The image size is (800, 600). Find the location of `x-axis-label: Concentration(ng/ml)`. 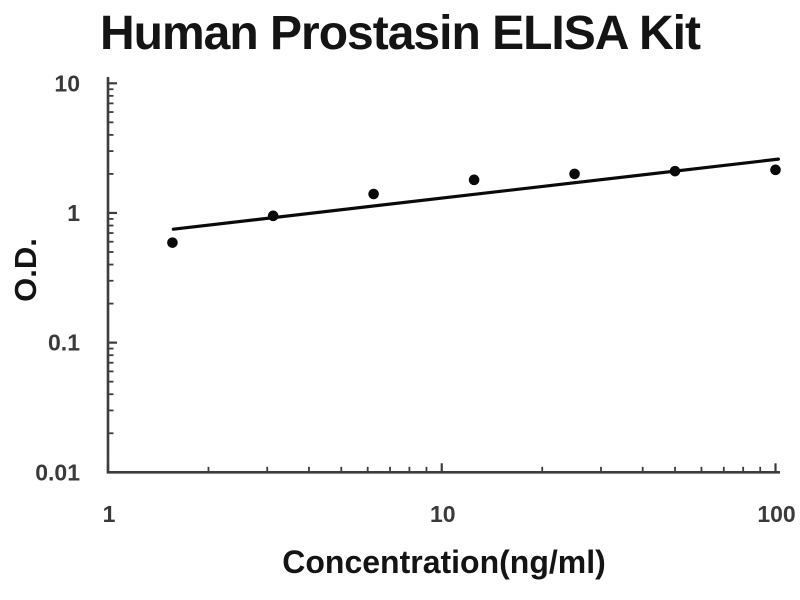

x-axis-label: Concentration(ng/ml) is located at coordinates (444, 562).